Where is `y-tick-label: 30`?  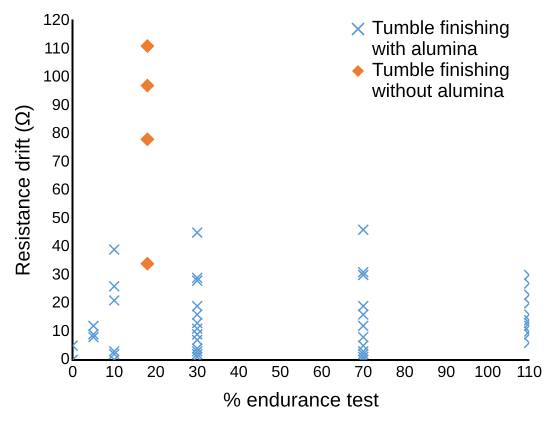 y-tick-label: 30 is located at coordinates (61, 275).